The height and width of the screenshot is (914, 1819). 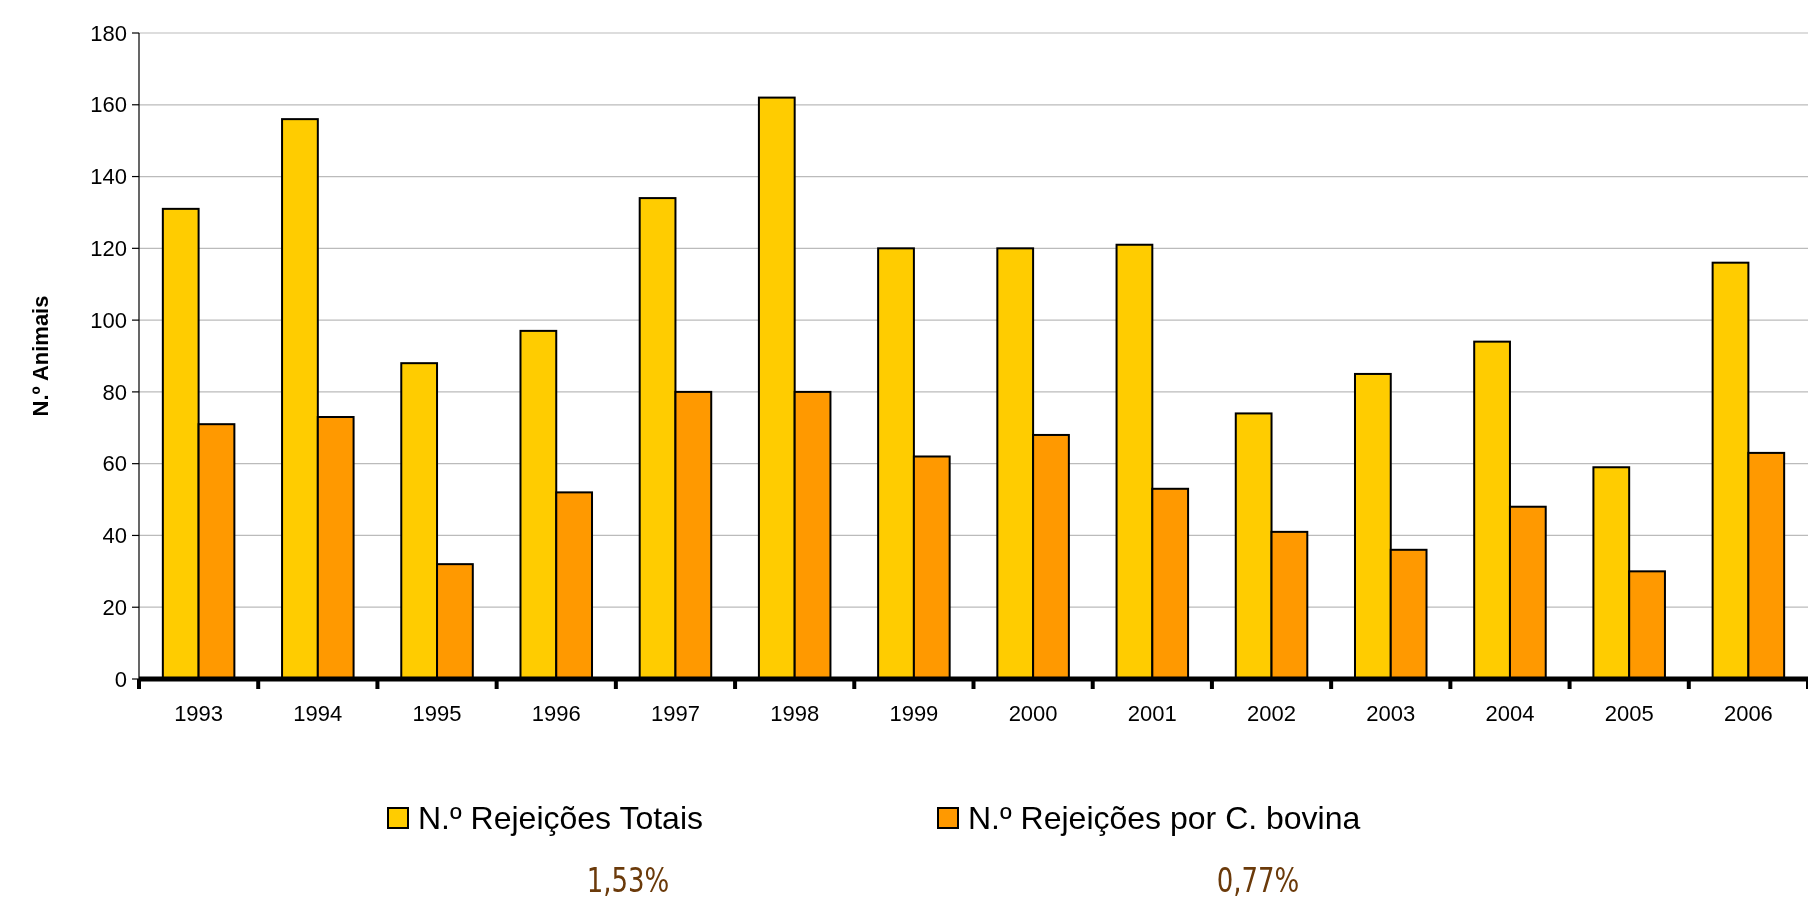 What do you see at coordinates (1033, 713) in the screenshot?
I see `x-tick-label: 2000` at bounding box center [1033, 713].